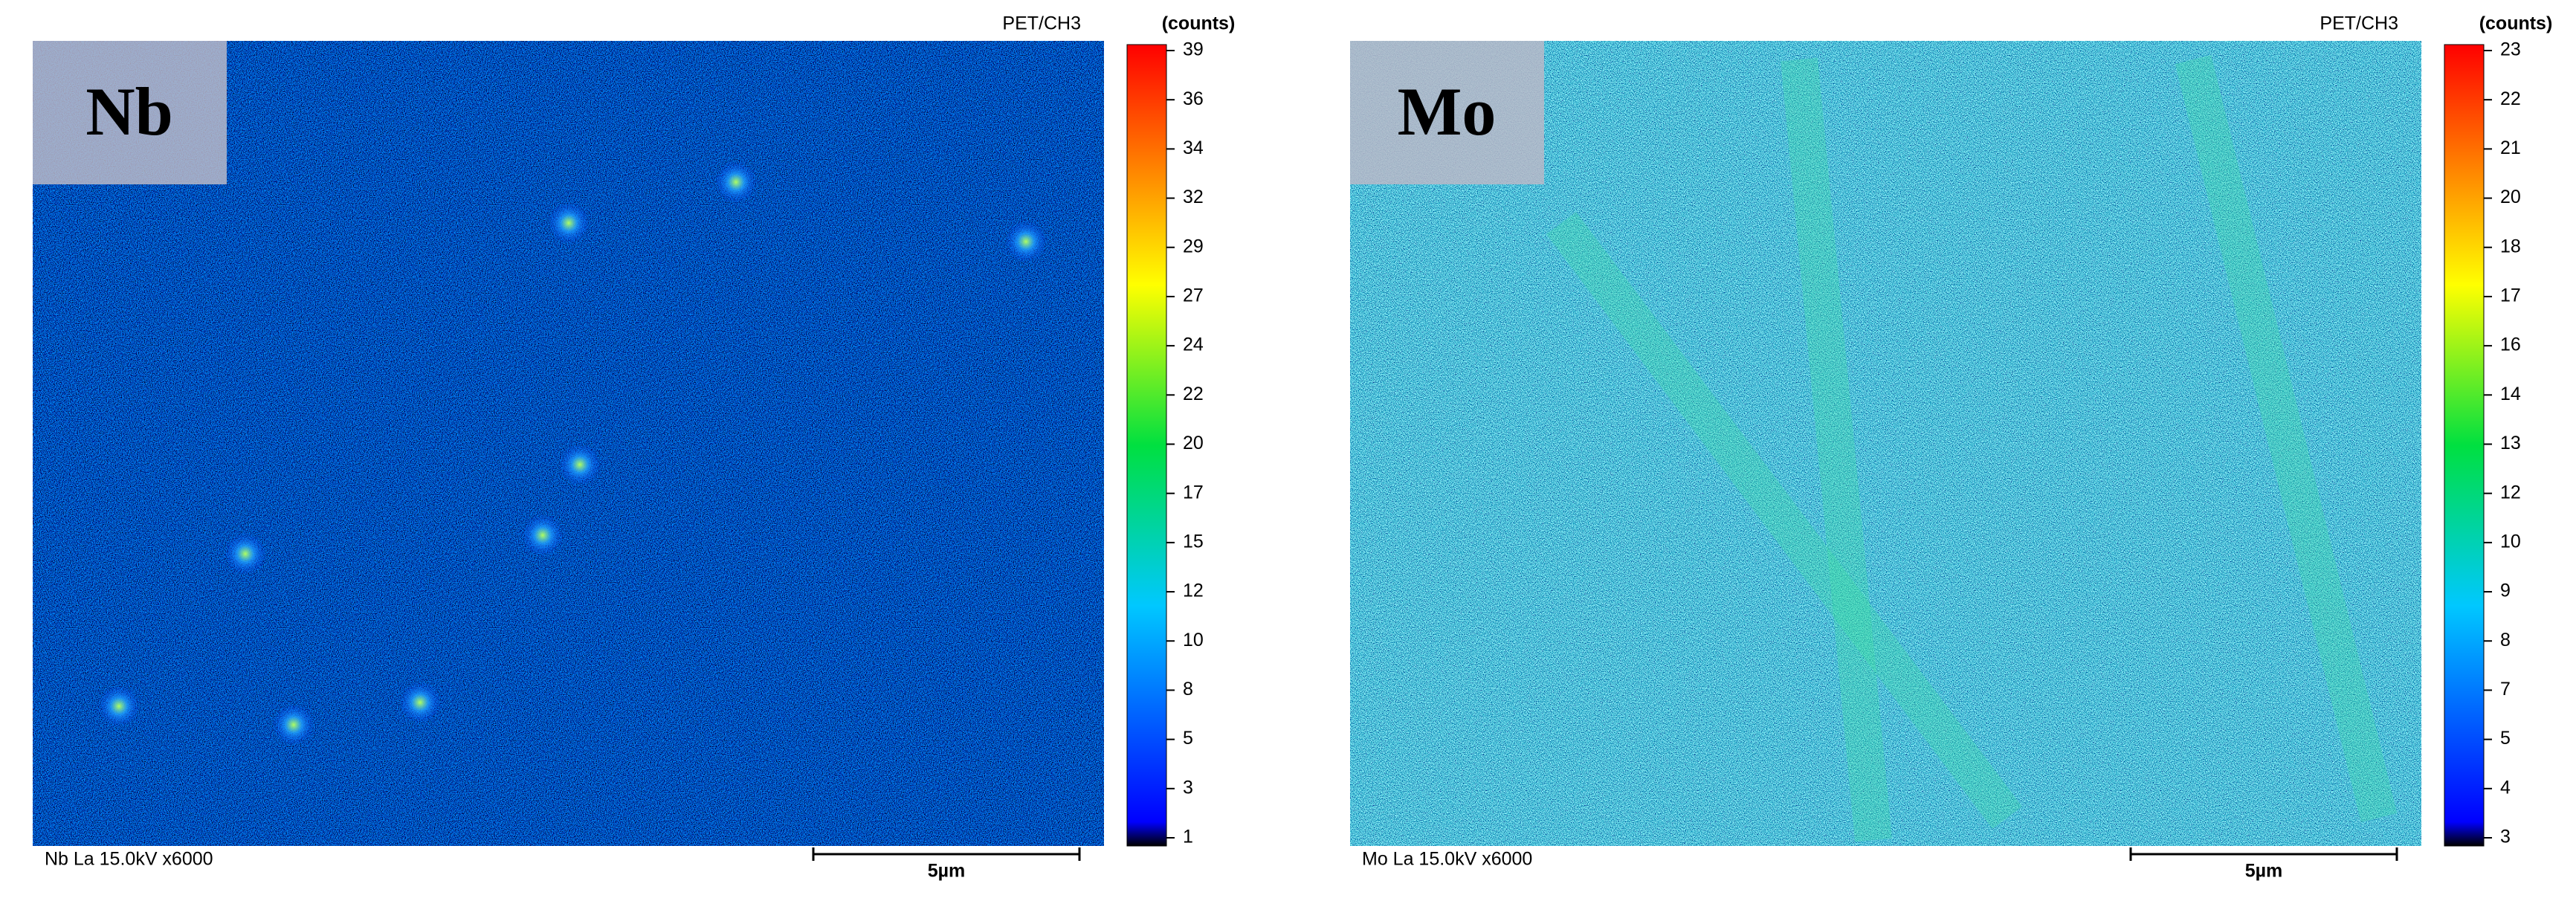 The width and height of the screenshot is (2576, 898). What do you see at coordinates (1193, 541) in the screenshot?
I see `color-tick-label: 15` at bounding box center [1193, 541].